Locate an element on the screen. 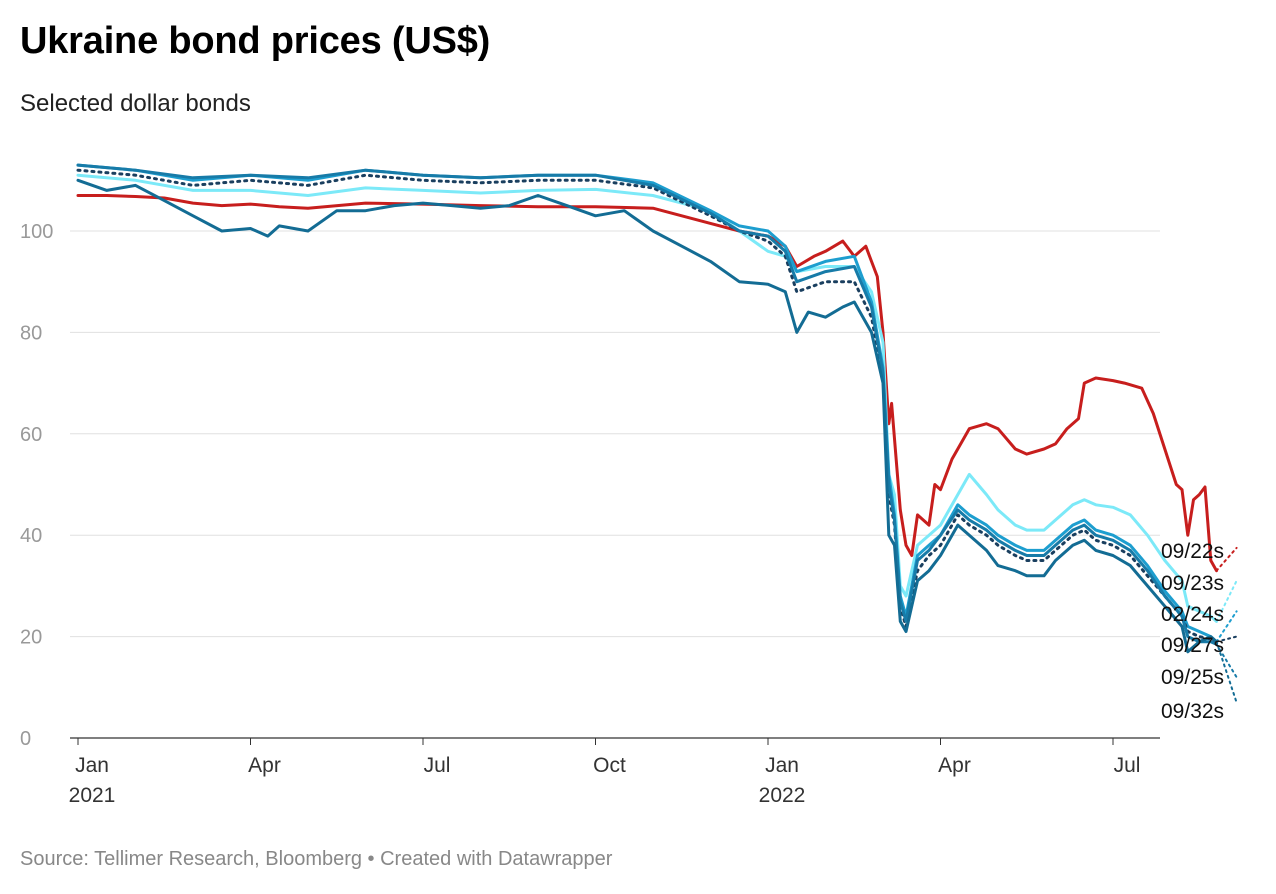 The image size is (1276, 894). y-axis: 0 20 40 60 80 100 is located at coordinates (36, 485).